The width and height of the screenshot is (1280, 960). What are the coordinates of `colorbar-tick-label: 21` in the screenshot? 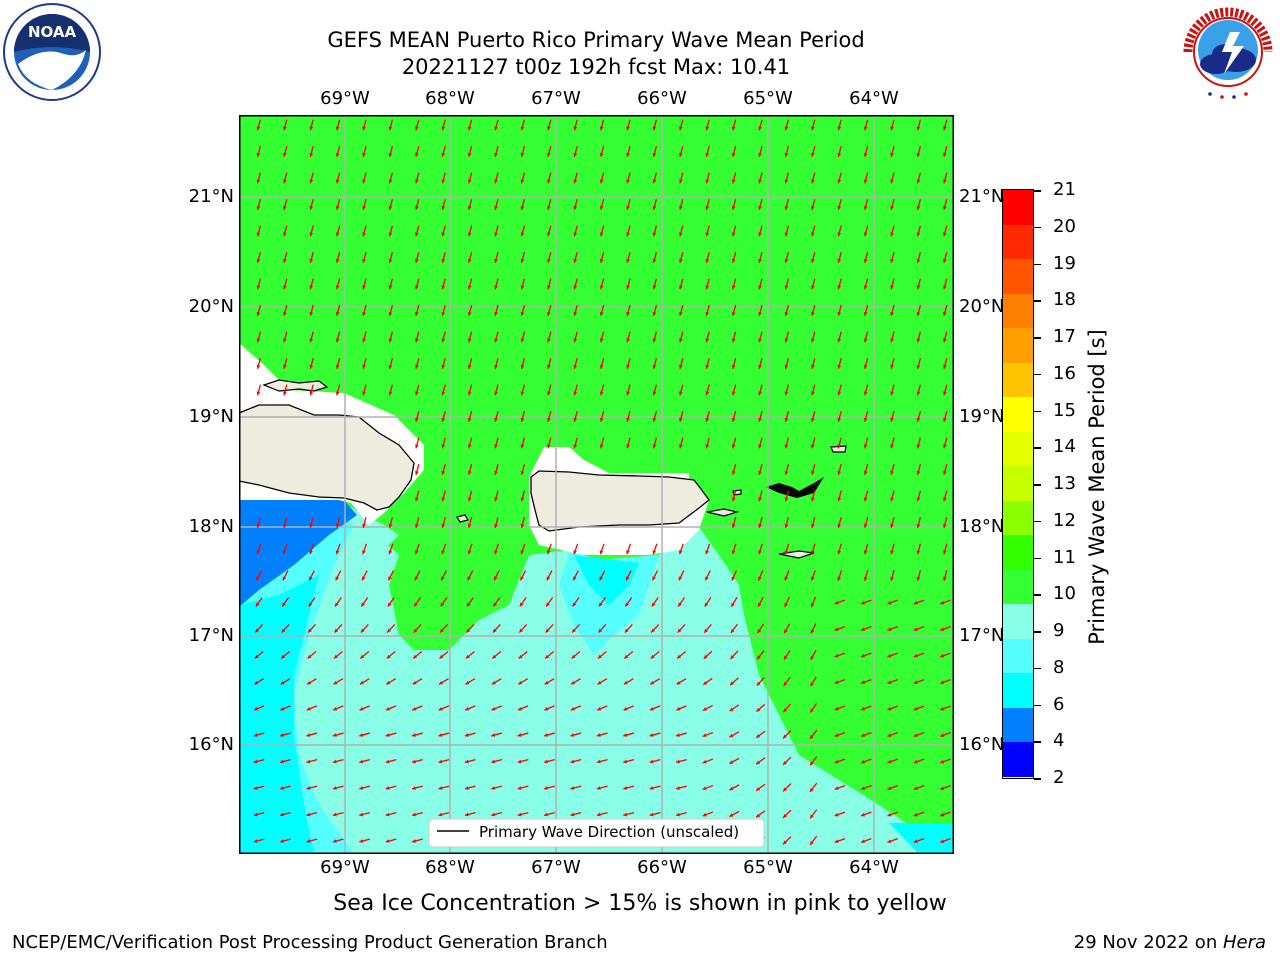 It's located at (1064, 189).